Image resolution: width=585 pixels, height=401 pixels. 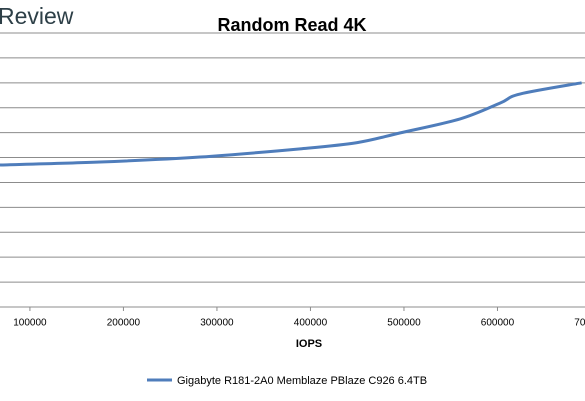 I want to click on x-tick-label: 200000, so click(x=124, y=323).